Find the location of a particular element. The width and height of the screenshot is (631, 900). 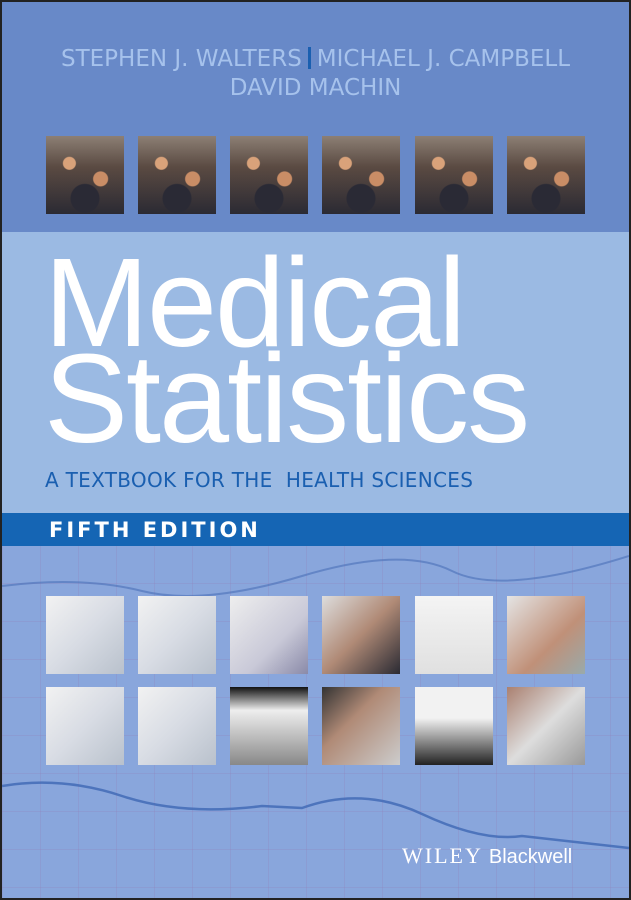

publisher-wiley: WILEY is located at coordinates (442, 855).